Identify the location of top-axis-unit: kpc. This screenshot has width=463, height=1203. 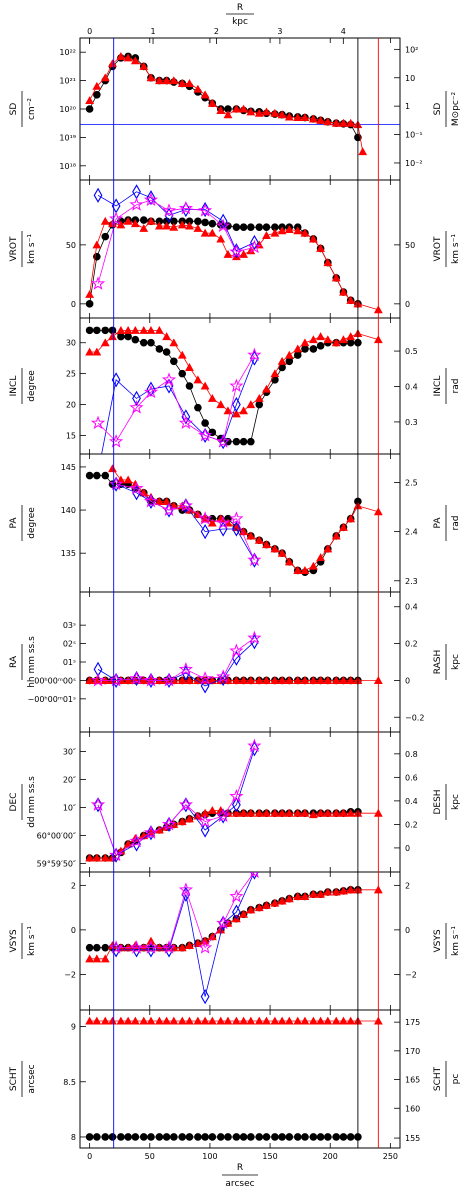
(240, 22).